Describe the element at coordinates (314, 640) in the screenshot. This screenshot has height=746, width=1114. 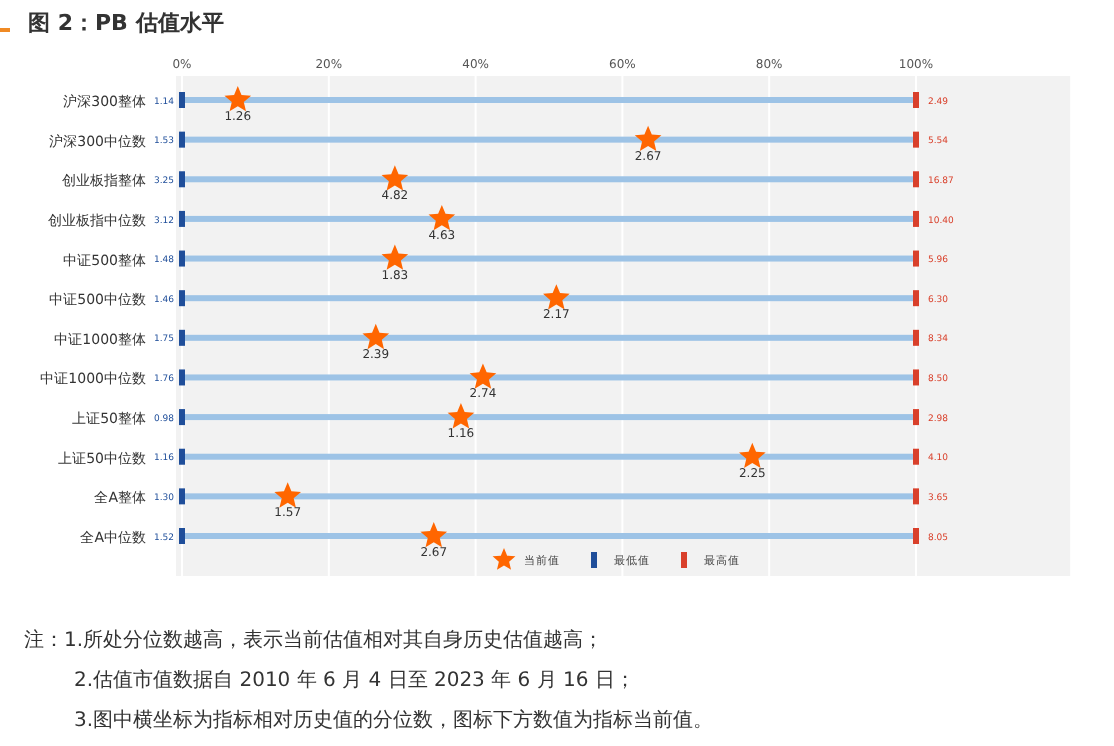
I see `text: 注：1.所处分位数越高，表示当前估值相对其自身历史估值越高；` at that location.